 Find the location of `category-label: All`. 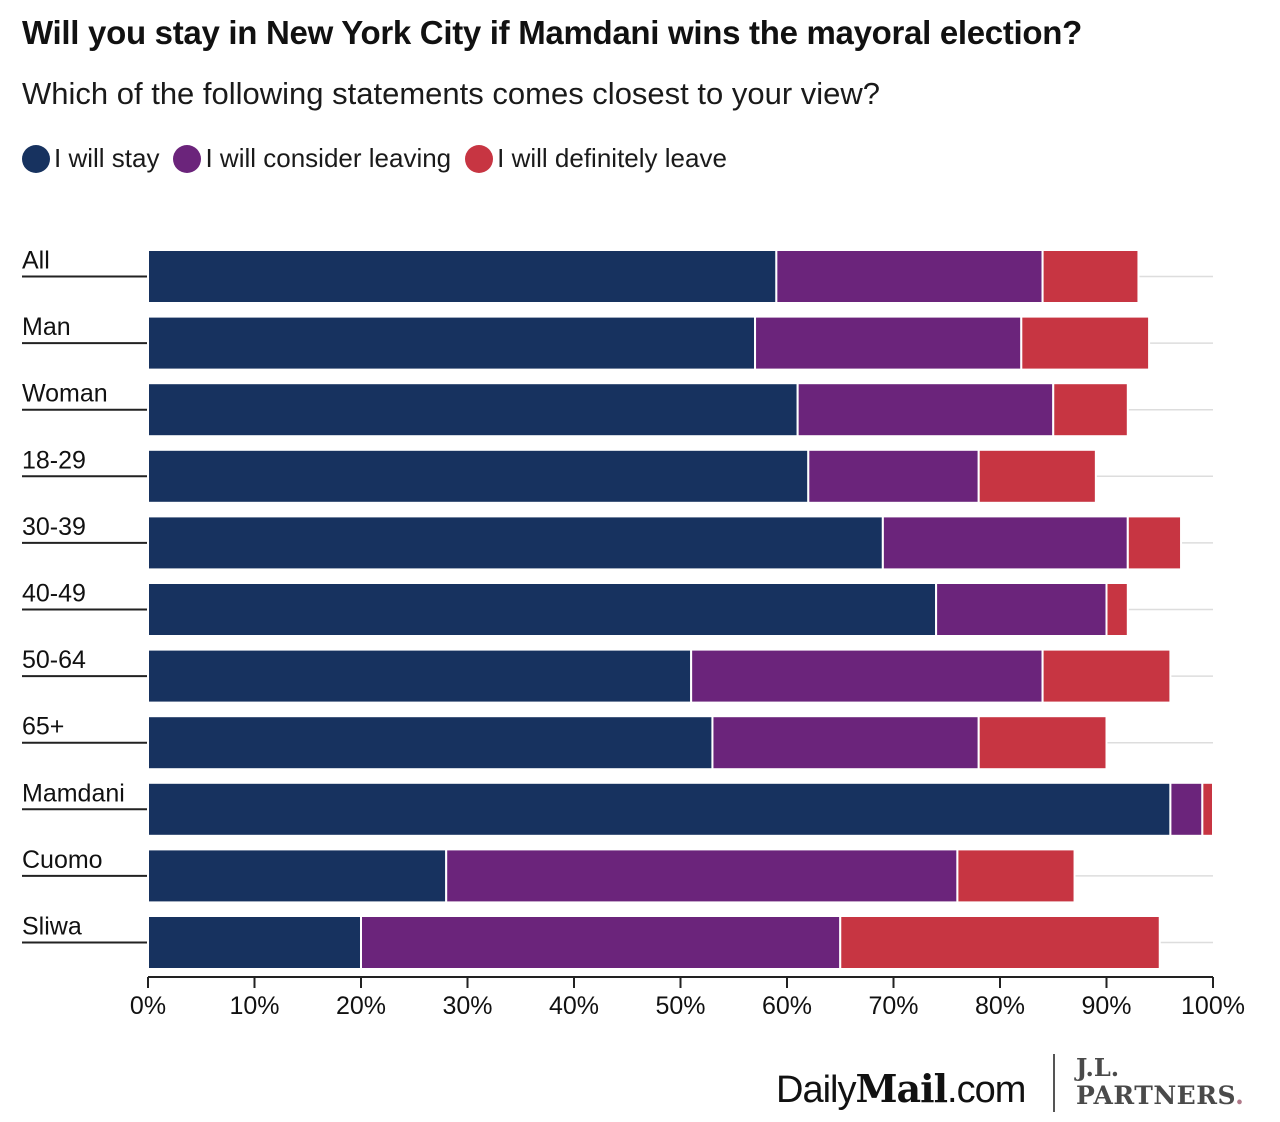

category-label: All is located at coordinates (36, 261).